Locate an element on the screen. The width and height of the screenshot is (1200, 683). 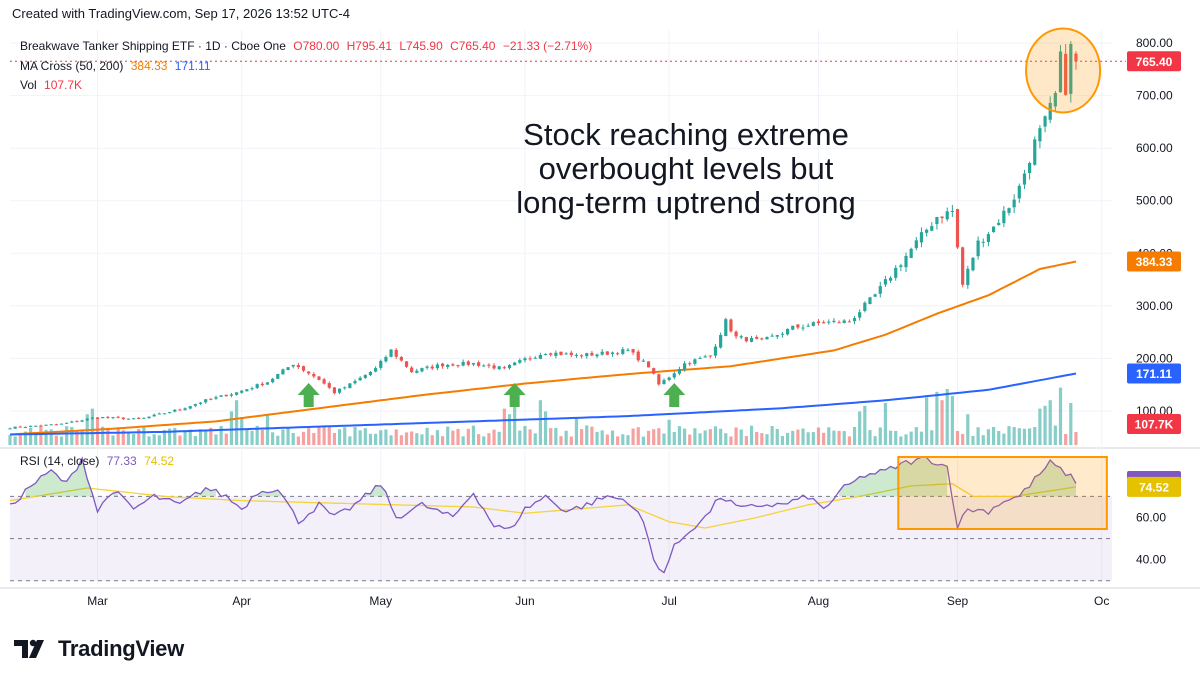
legend-volume-row: Vol 107.7K is located at coordinates (51, 85).